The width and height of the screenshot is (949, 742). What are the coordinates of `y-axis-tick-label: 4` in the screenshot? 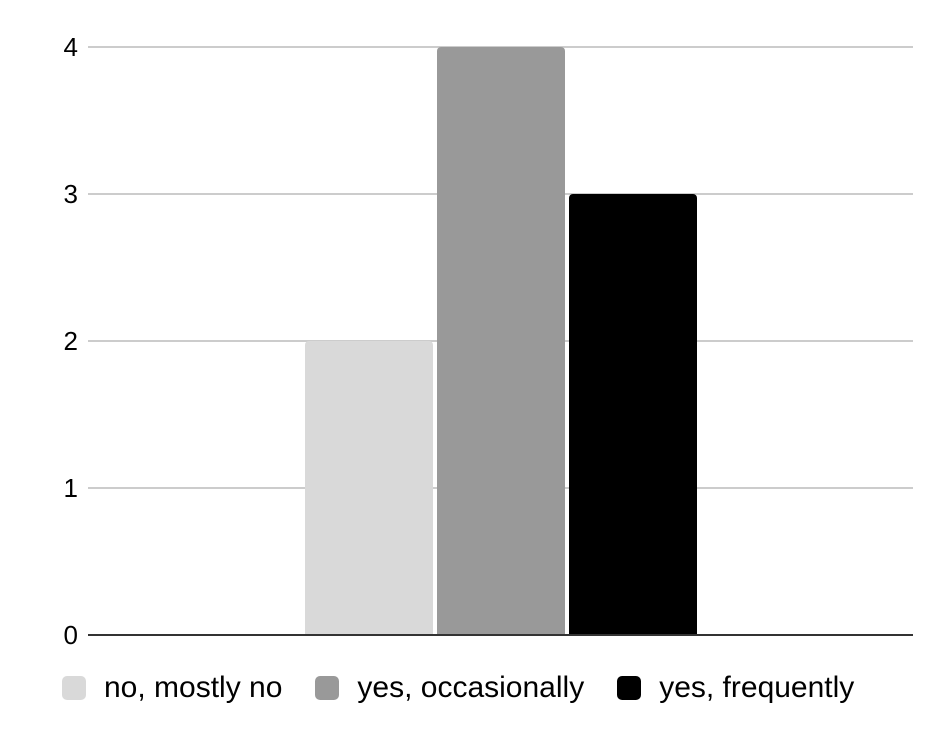 It's located at (70, 47).